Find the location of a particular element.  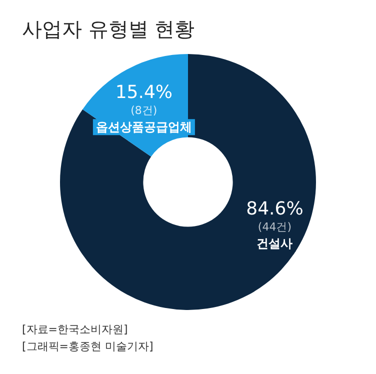

data-label: 15.4% is located at coordinates (144, 93).